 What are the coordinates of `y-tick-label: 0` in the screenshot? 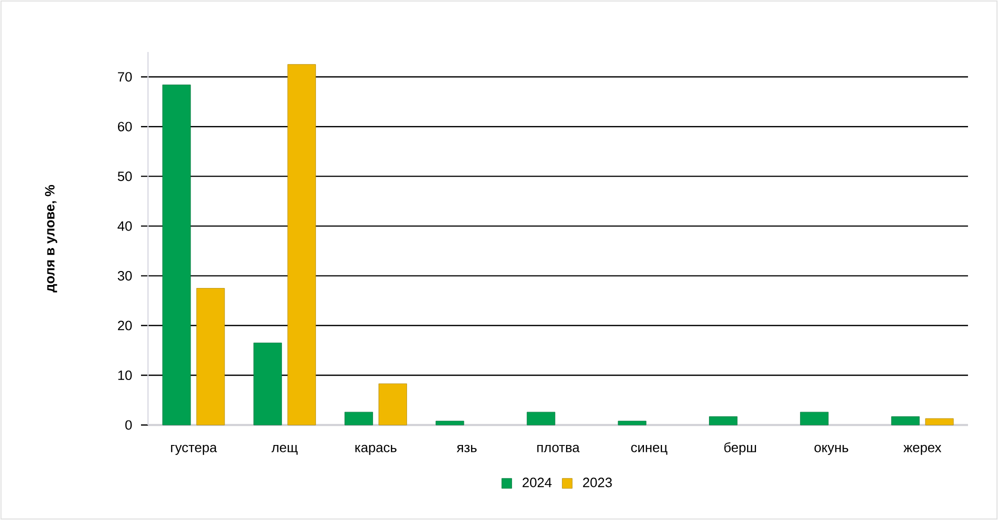 It's located at (128, 425).